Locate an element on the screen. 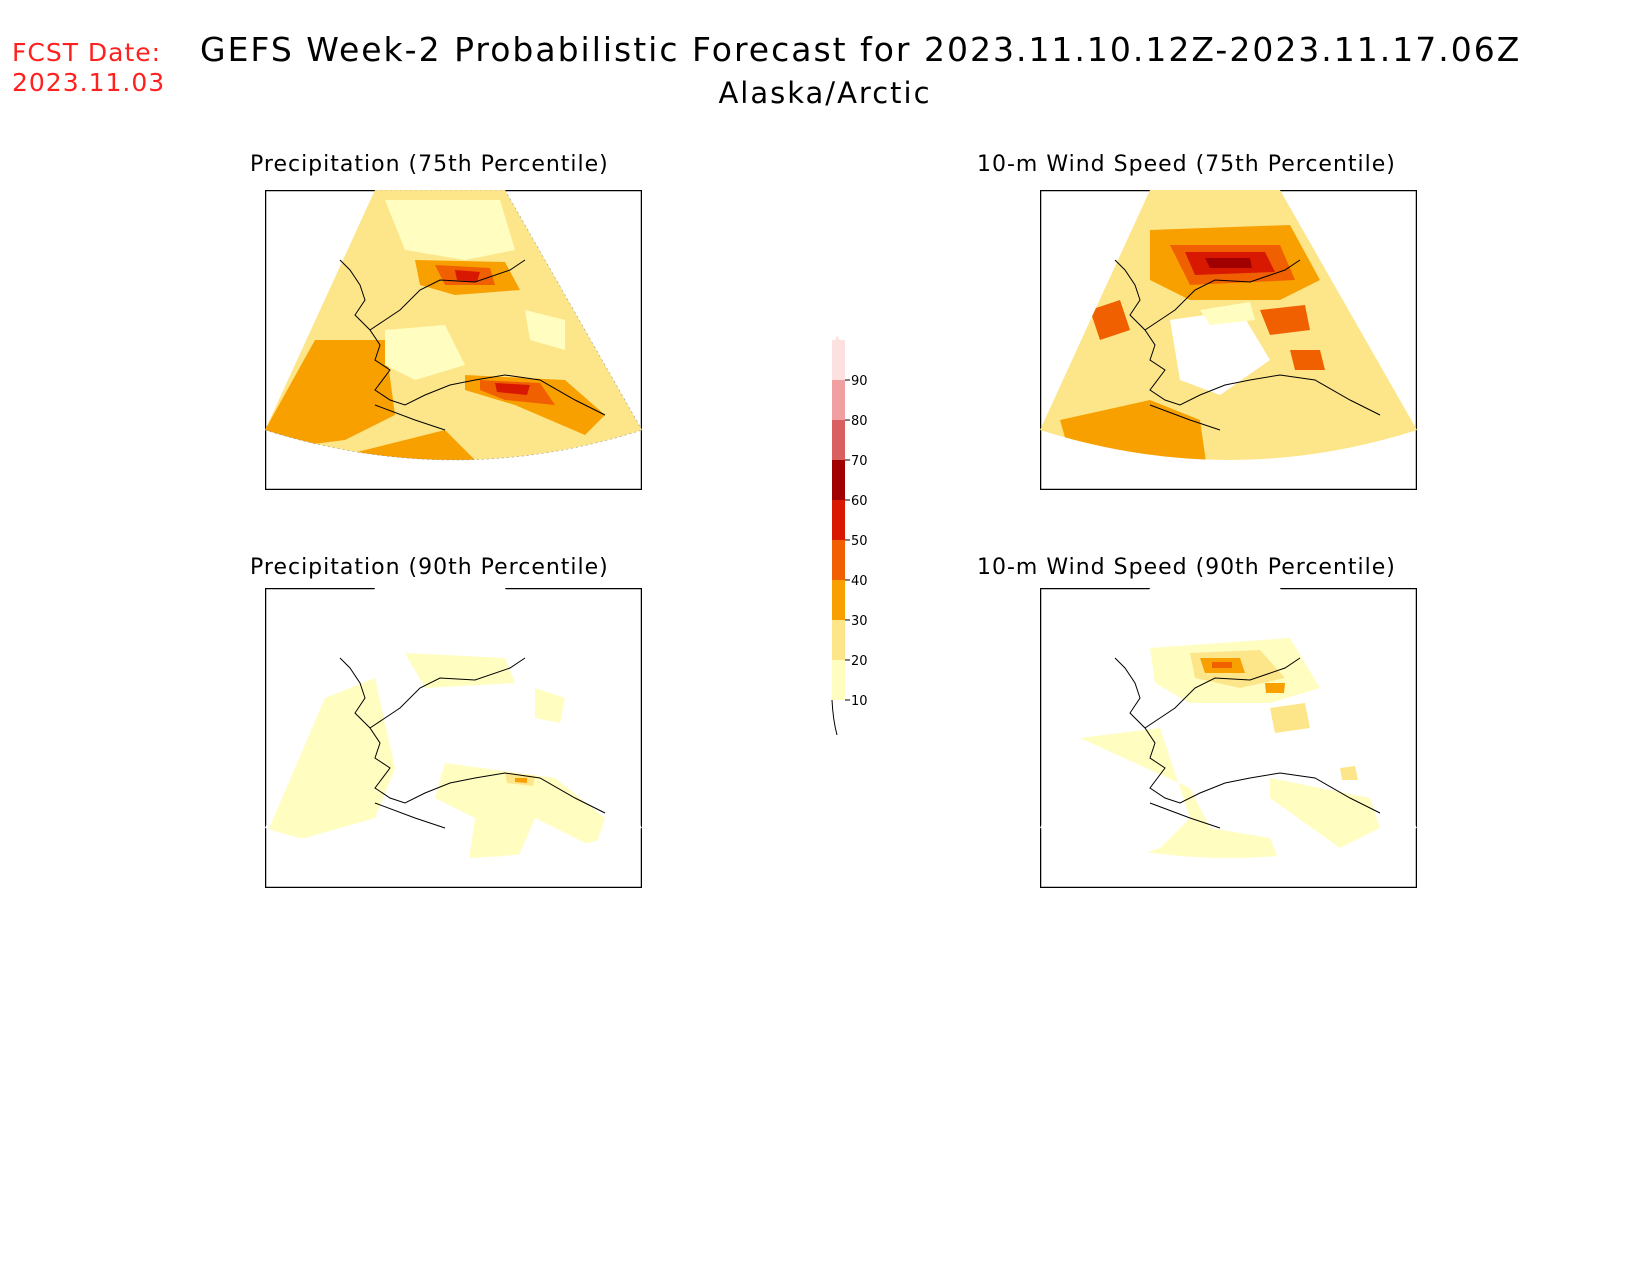 This screenshot has height=1275, width=1650. forecast-date-block: FCST Date: 2023.11.03 is located at coordinates (88, 68).